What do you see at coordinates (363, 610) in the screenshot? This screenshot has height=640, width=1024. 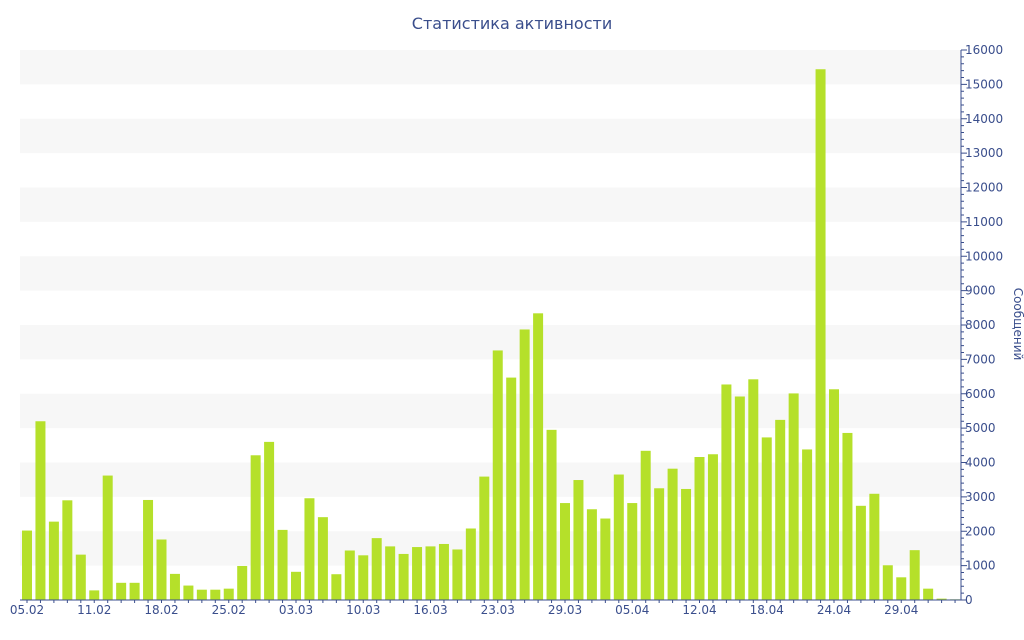 I see `x-tick-label: 10.03` at bounding box center [363, 610].